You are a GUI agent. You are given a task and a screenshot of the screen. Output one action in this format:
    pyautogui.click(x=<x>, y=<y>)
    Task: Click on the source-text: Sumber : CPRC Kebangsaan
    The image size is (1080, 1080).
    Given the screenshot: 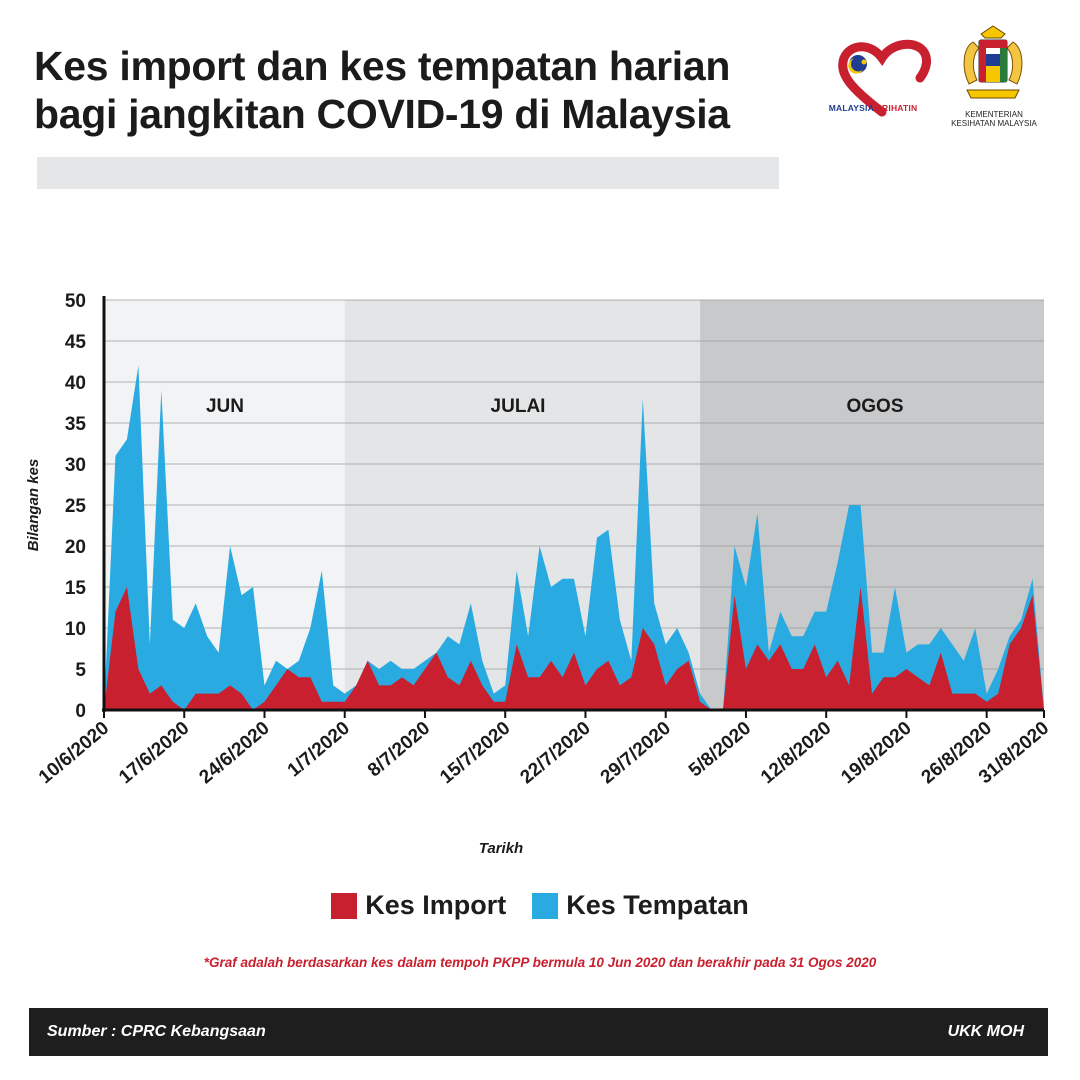 What is the action you would take?
    pyautogui.click(x=156, y=1031)
    